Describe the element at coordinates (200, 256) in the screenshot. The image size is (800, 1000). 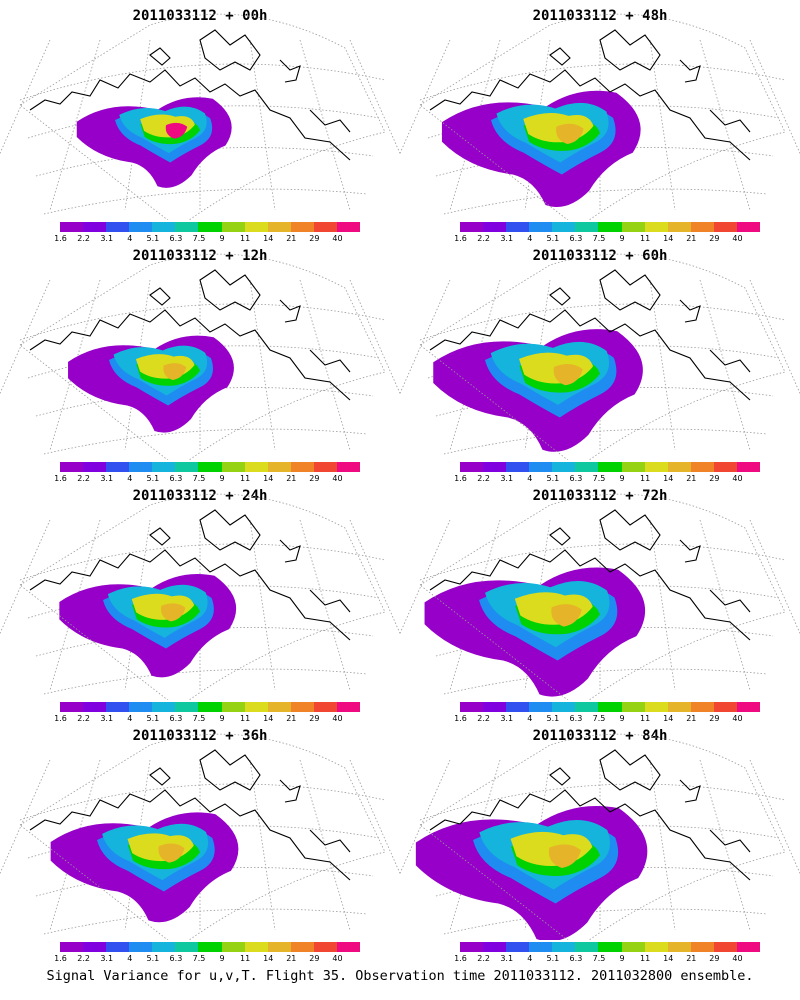
I see `panel-title: 2011033112 + 12h` at that location.